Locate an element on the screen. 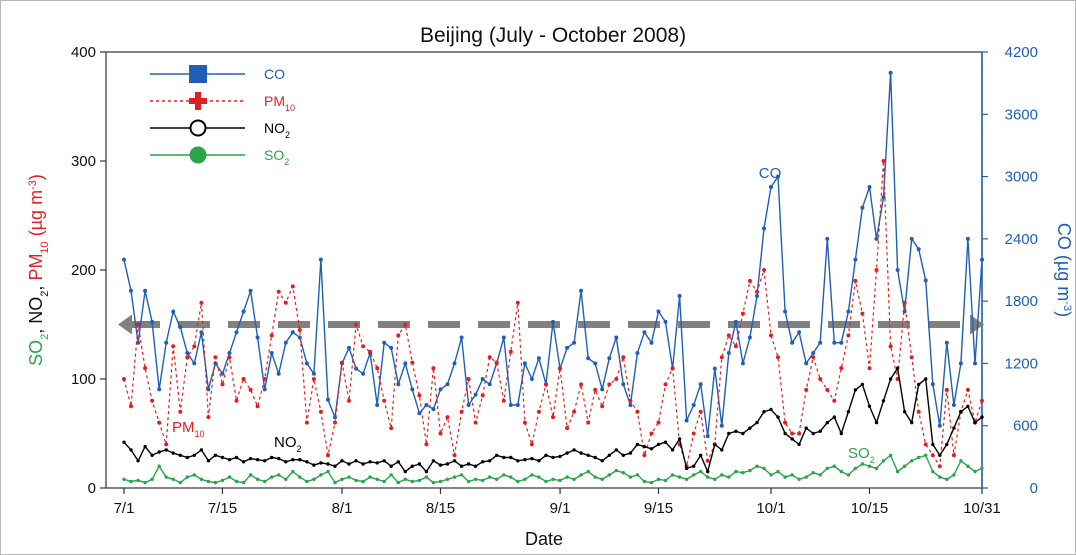 The width and height of the screenshot is (1076, 555). y-label-part: SO is located at coordinates (36, 353).